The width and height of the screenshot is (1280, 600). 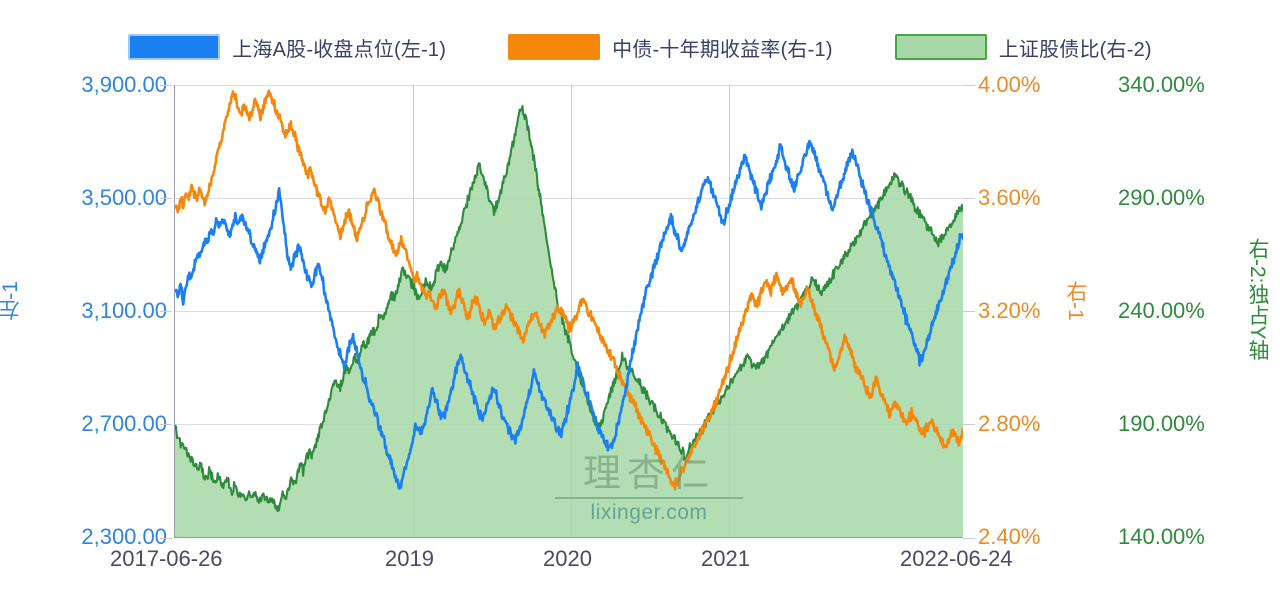 I want to click on right1-tick-1: 3.60%, so click(x=1009, y=197).